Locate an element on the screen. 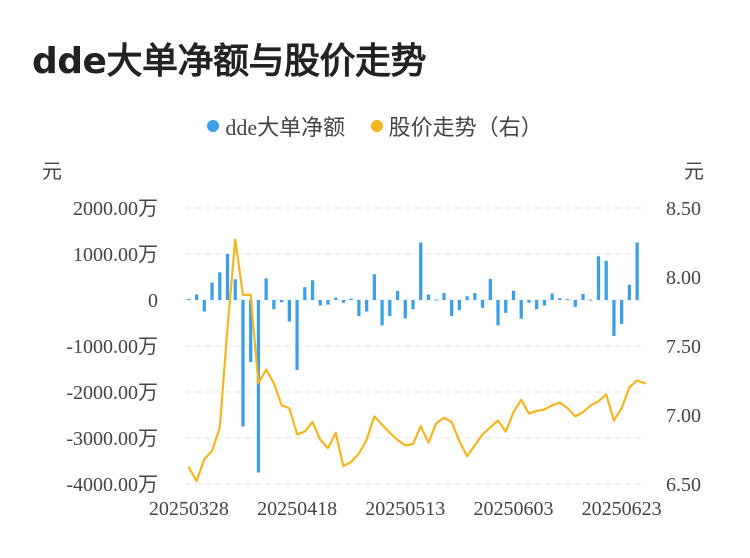  legend-label-dde: dde大单净额 is located at coordinates (285, 127).